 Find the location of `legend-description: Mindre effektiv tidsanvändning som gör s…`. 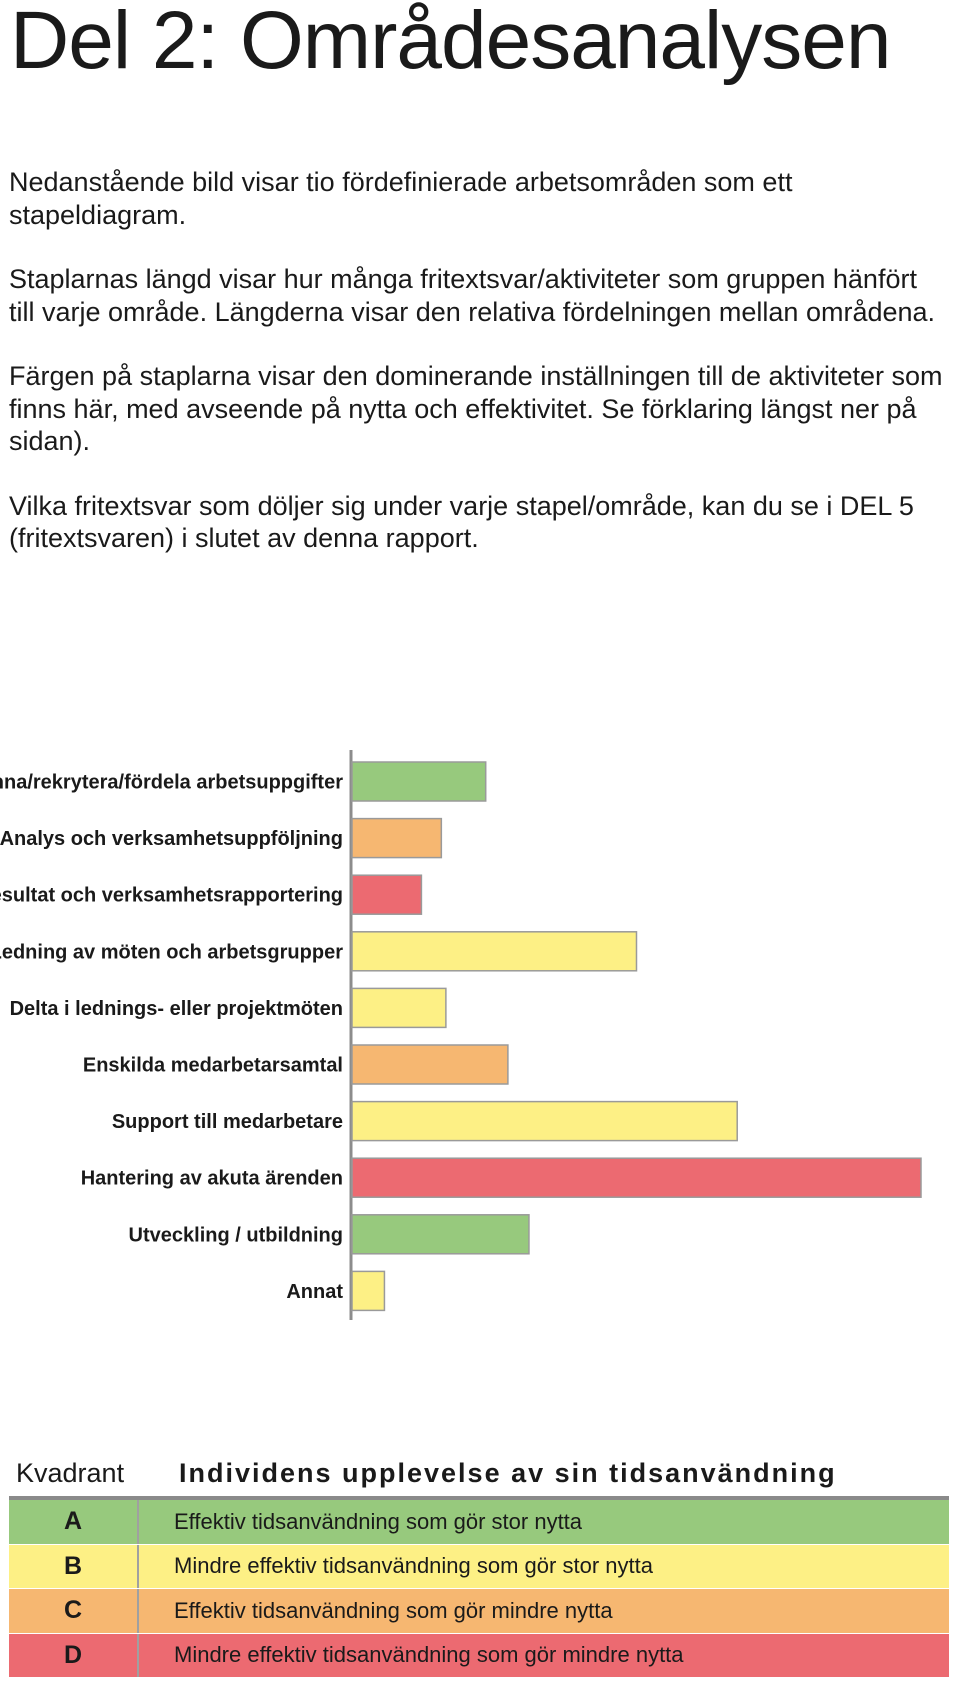

legend-description: Mindre effektiv tidsanvändning som gör s… is located at coordinates (413, 1566).